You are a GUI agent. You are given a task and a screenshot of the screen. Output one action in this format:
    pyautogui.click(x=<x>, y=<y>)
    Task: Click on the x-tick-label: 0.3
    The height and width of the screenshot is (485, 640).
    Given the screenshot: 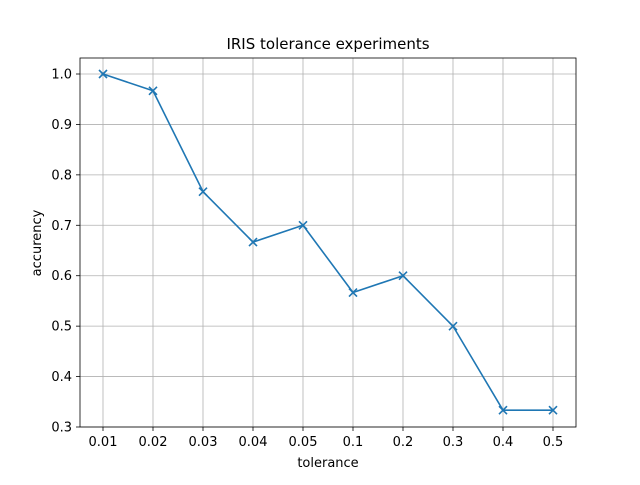 What is the action you would take?
    pyautogui.click(x=453, y=442)
    